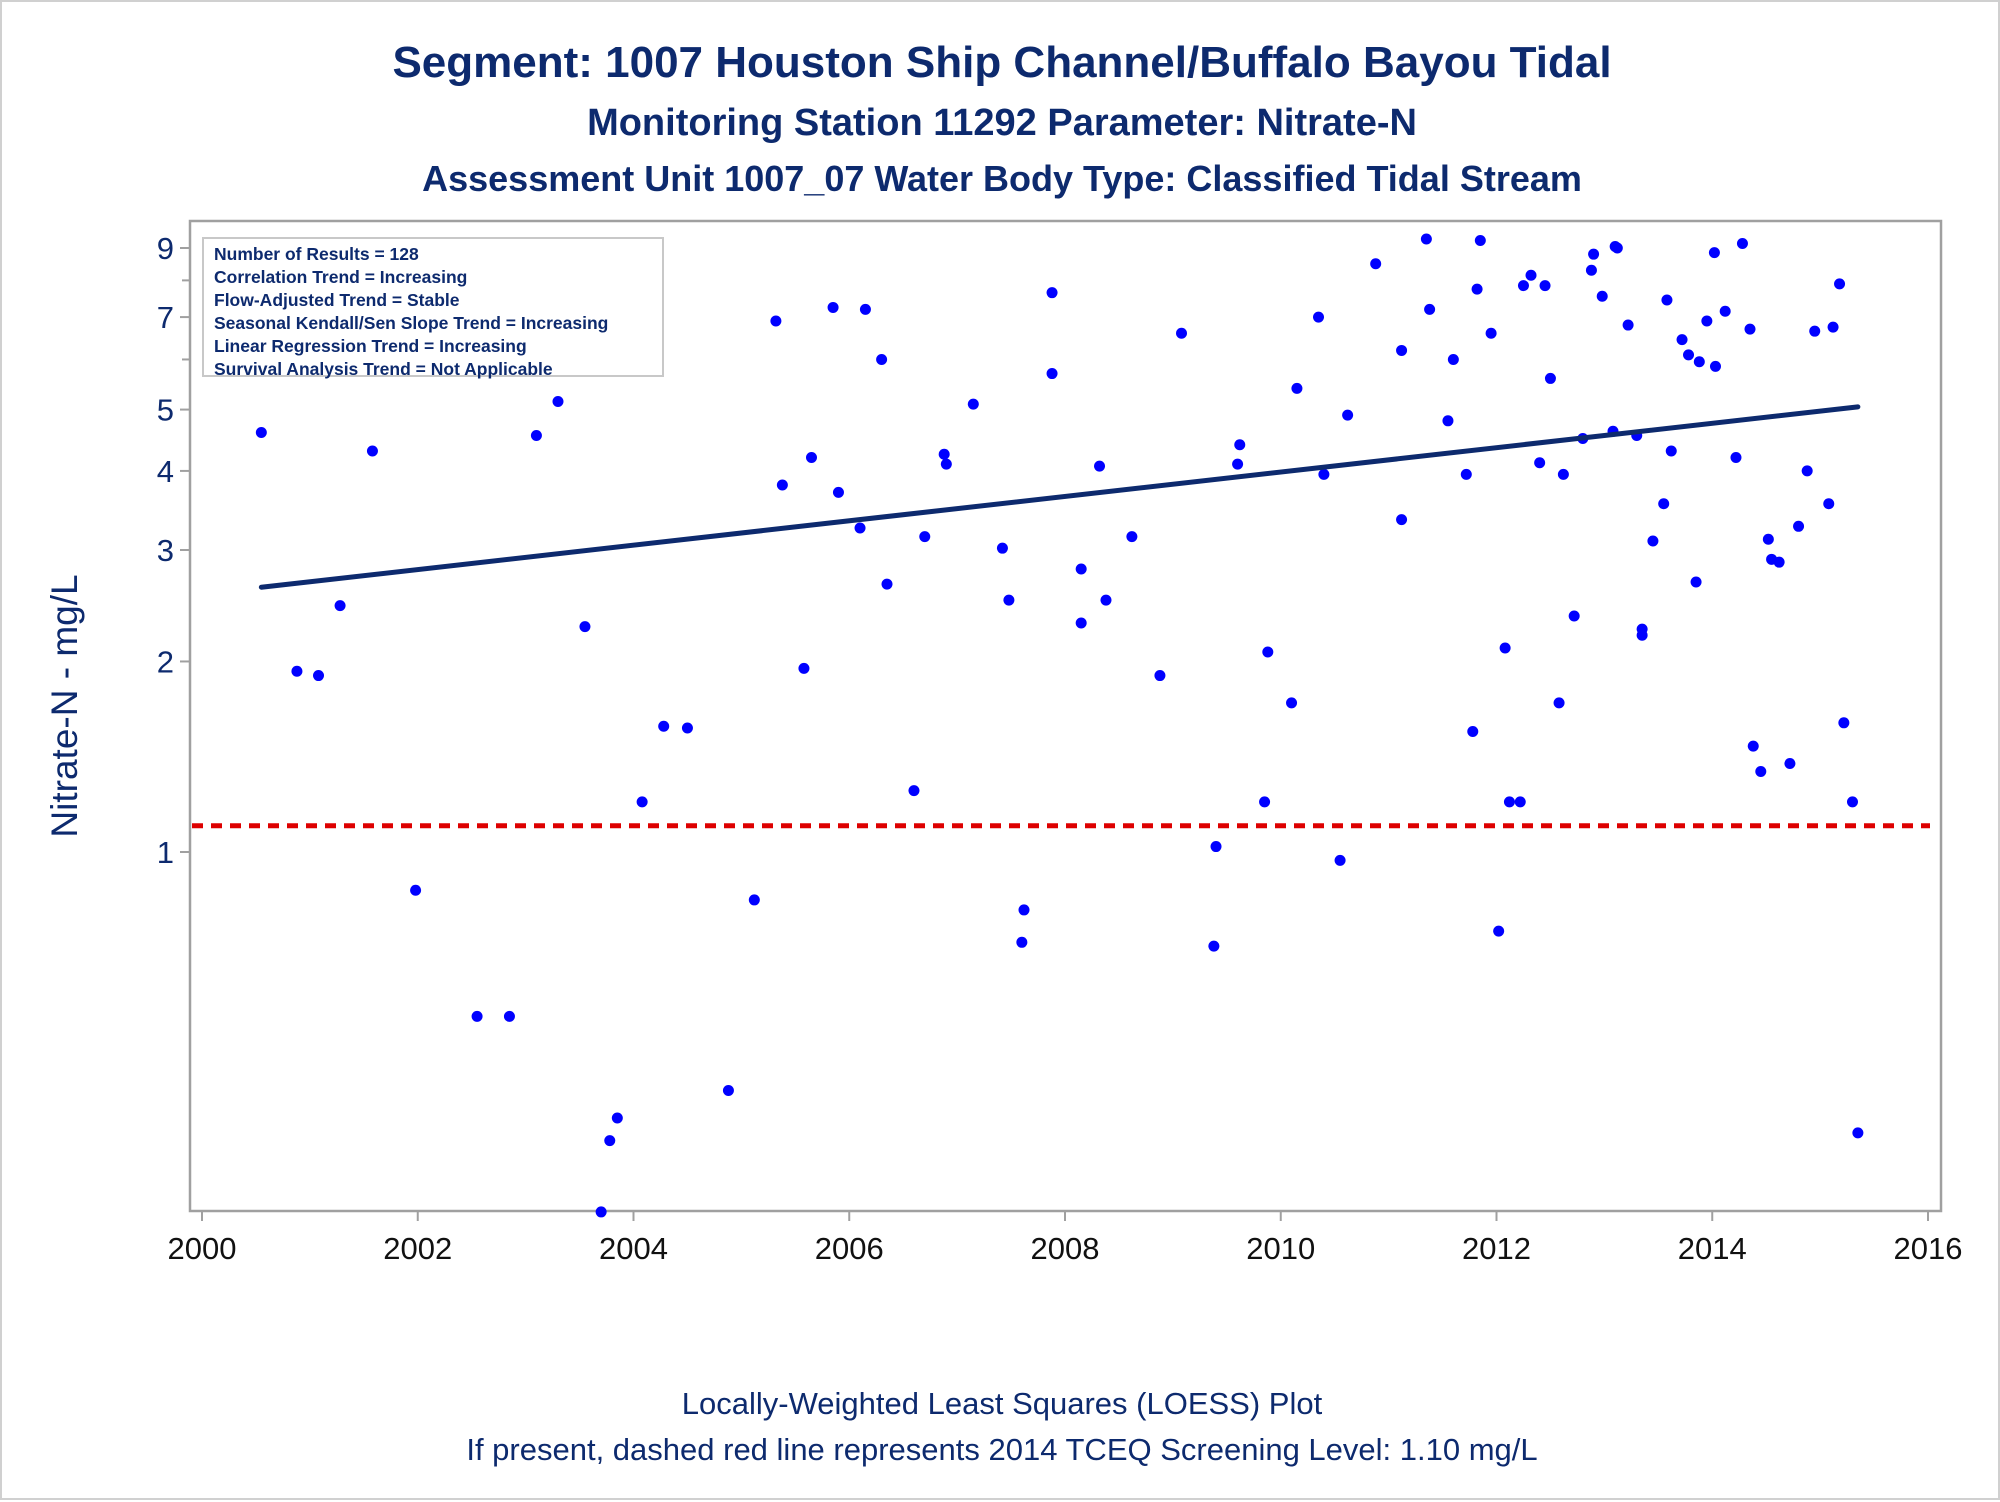 This screenshot has width=2000, height=1502. Describe the element at coordinates (165, 410) in the screenshot. I see `y-tick-label: 5` at that location.